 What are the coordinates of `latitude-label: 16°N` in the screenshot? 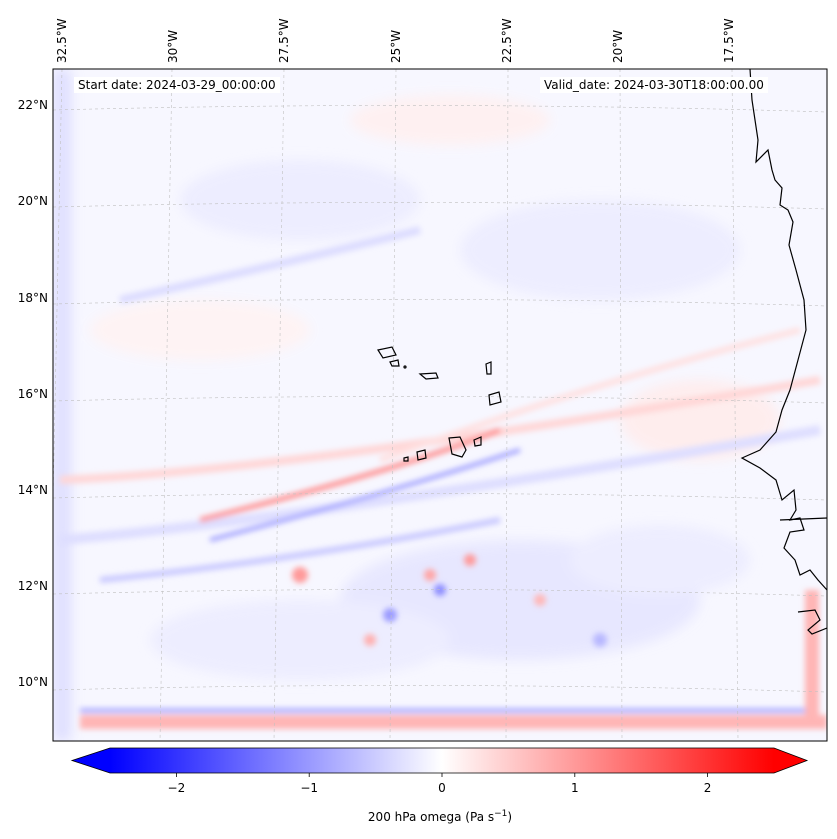 It's located at (32, 394).